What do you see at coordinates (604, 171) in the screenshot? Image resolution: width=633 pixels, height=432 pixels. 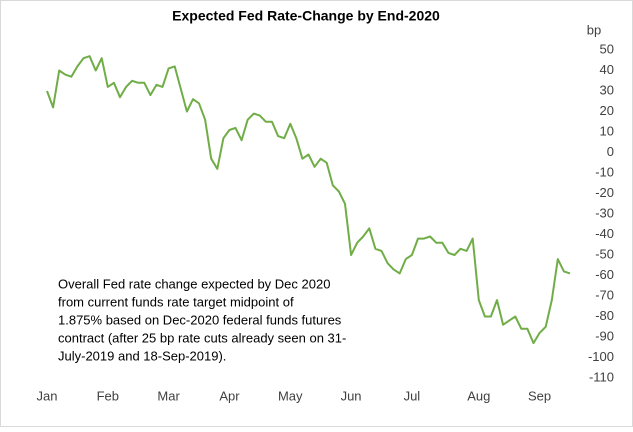 I see `y-tick-label: -10` at bounding box center [604, 171].